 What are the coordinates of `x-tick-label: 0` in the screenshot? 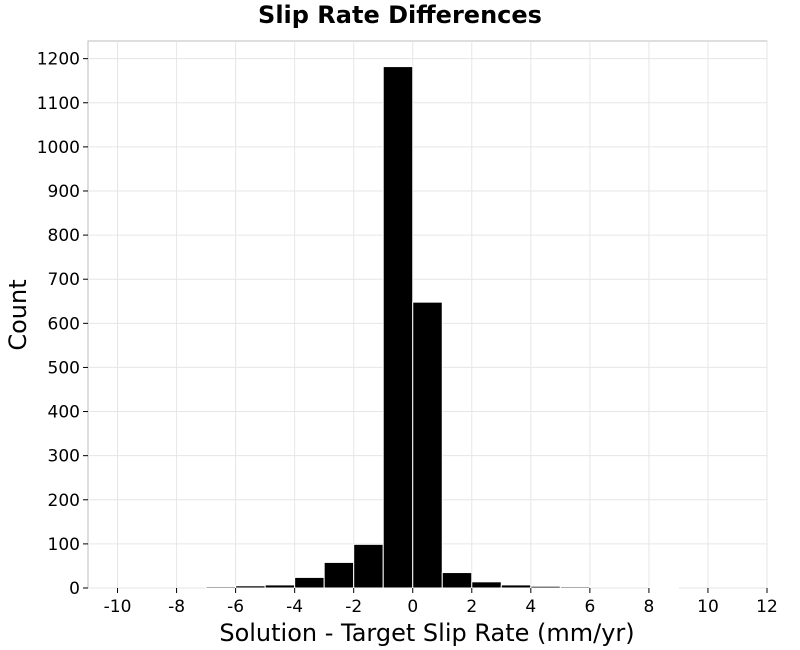 It's located at (412, 607).